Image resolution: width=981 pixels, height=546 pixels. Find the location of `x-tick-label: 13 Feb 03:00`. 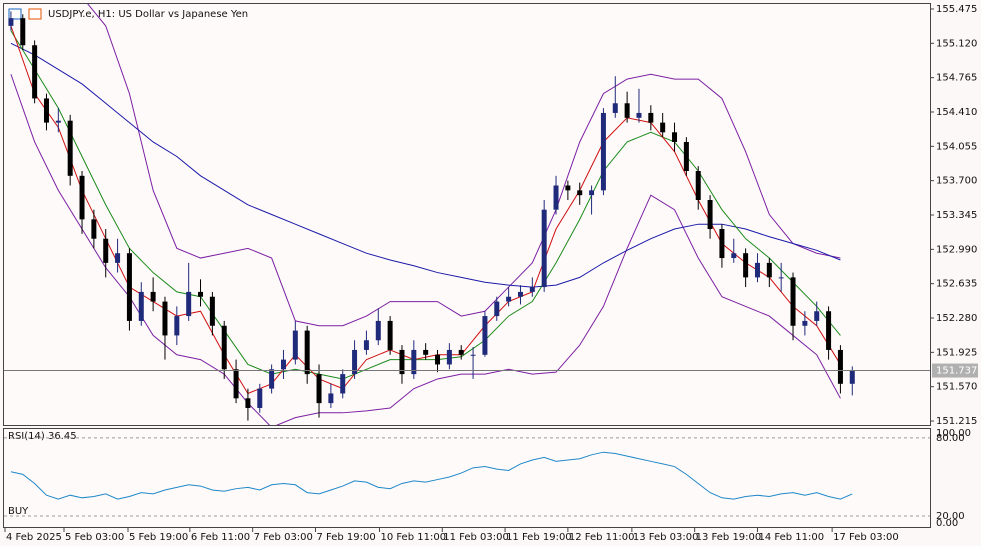

x-tick-label: 13 Feb 03:00 is located at coordinates (666, 537).